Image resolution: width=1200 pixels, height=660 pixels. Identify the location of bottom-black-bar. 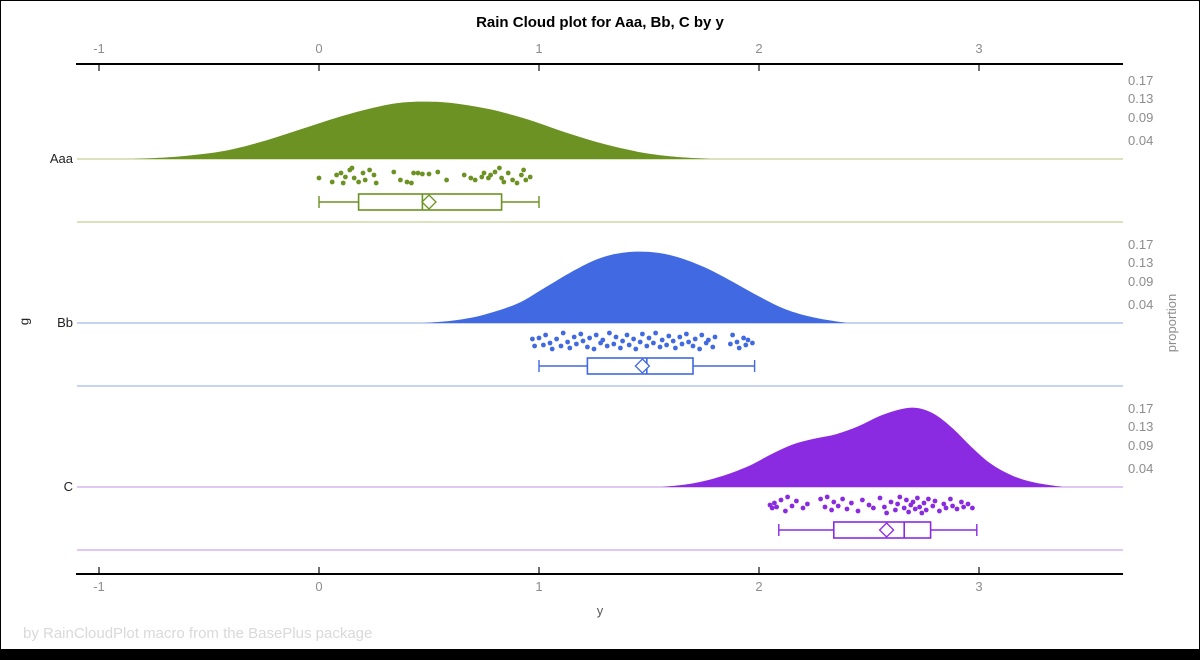
(600, 654).